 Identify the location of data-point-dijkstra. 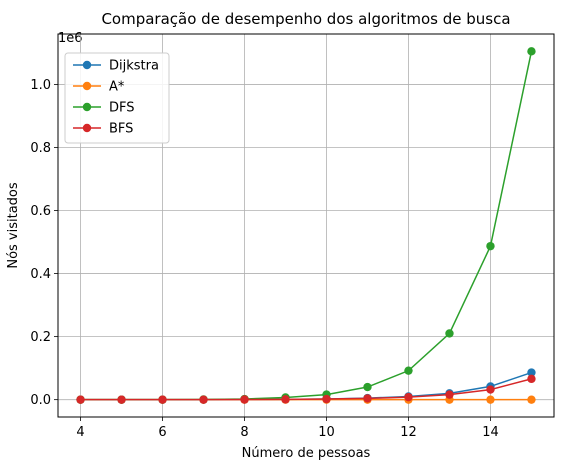
(531, 372).